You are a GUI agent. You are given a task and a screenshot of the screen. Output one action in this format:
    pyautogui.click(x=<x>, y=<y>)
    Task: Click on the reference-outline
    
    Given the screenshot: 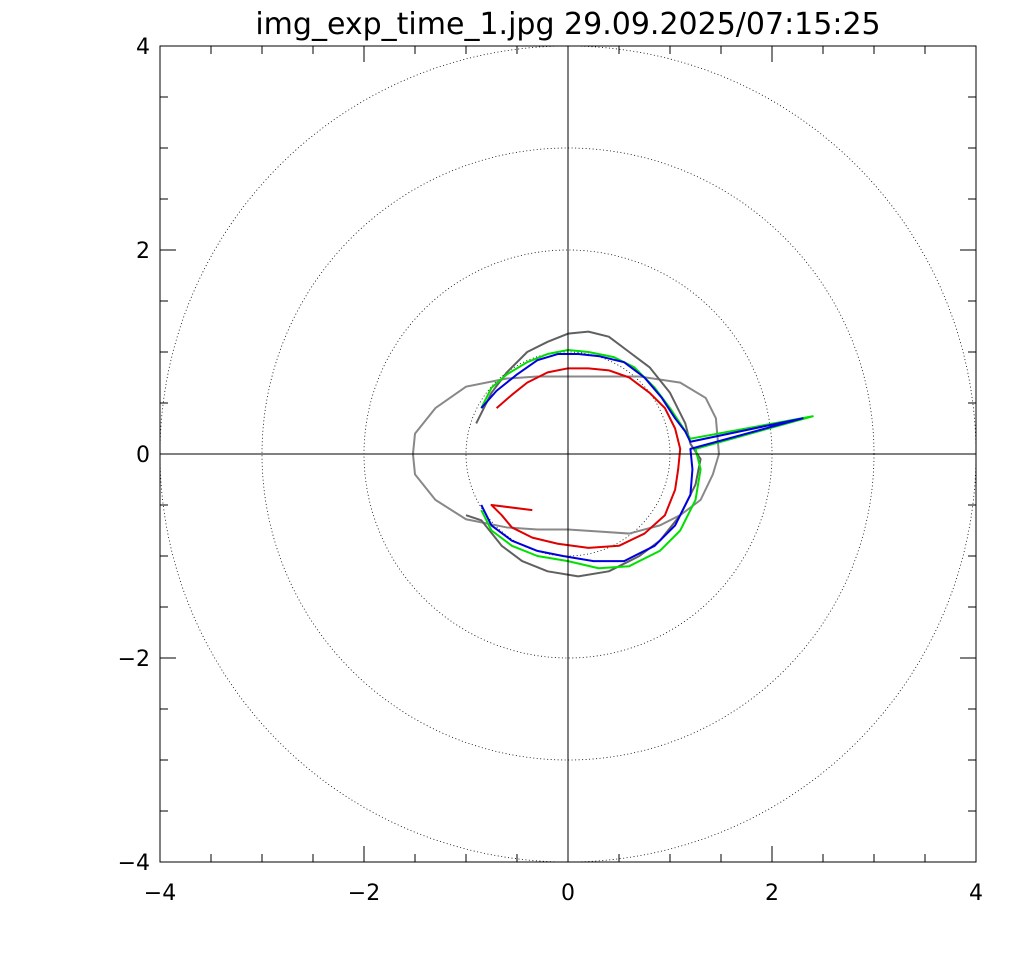 What is the action you would take?
    pyautogui.click(x=565, y=455)
    